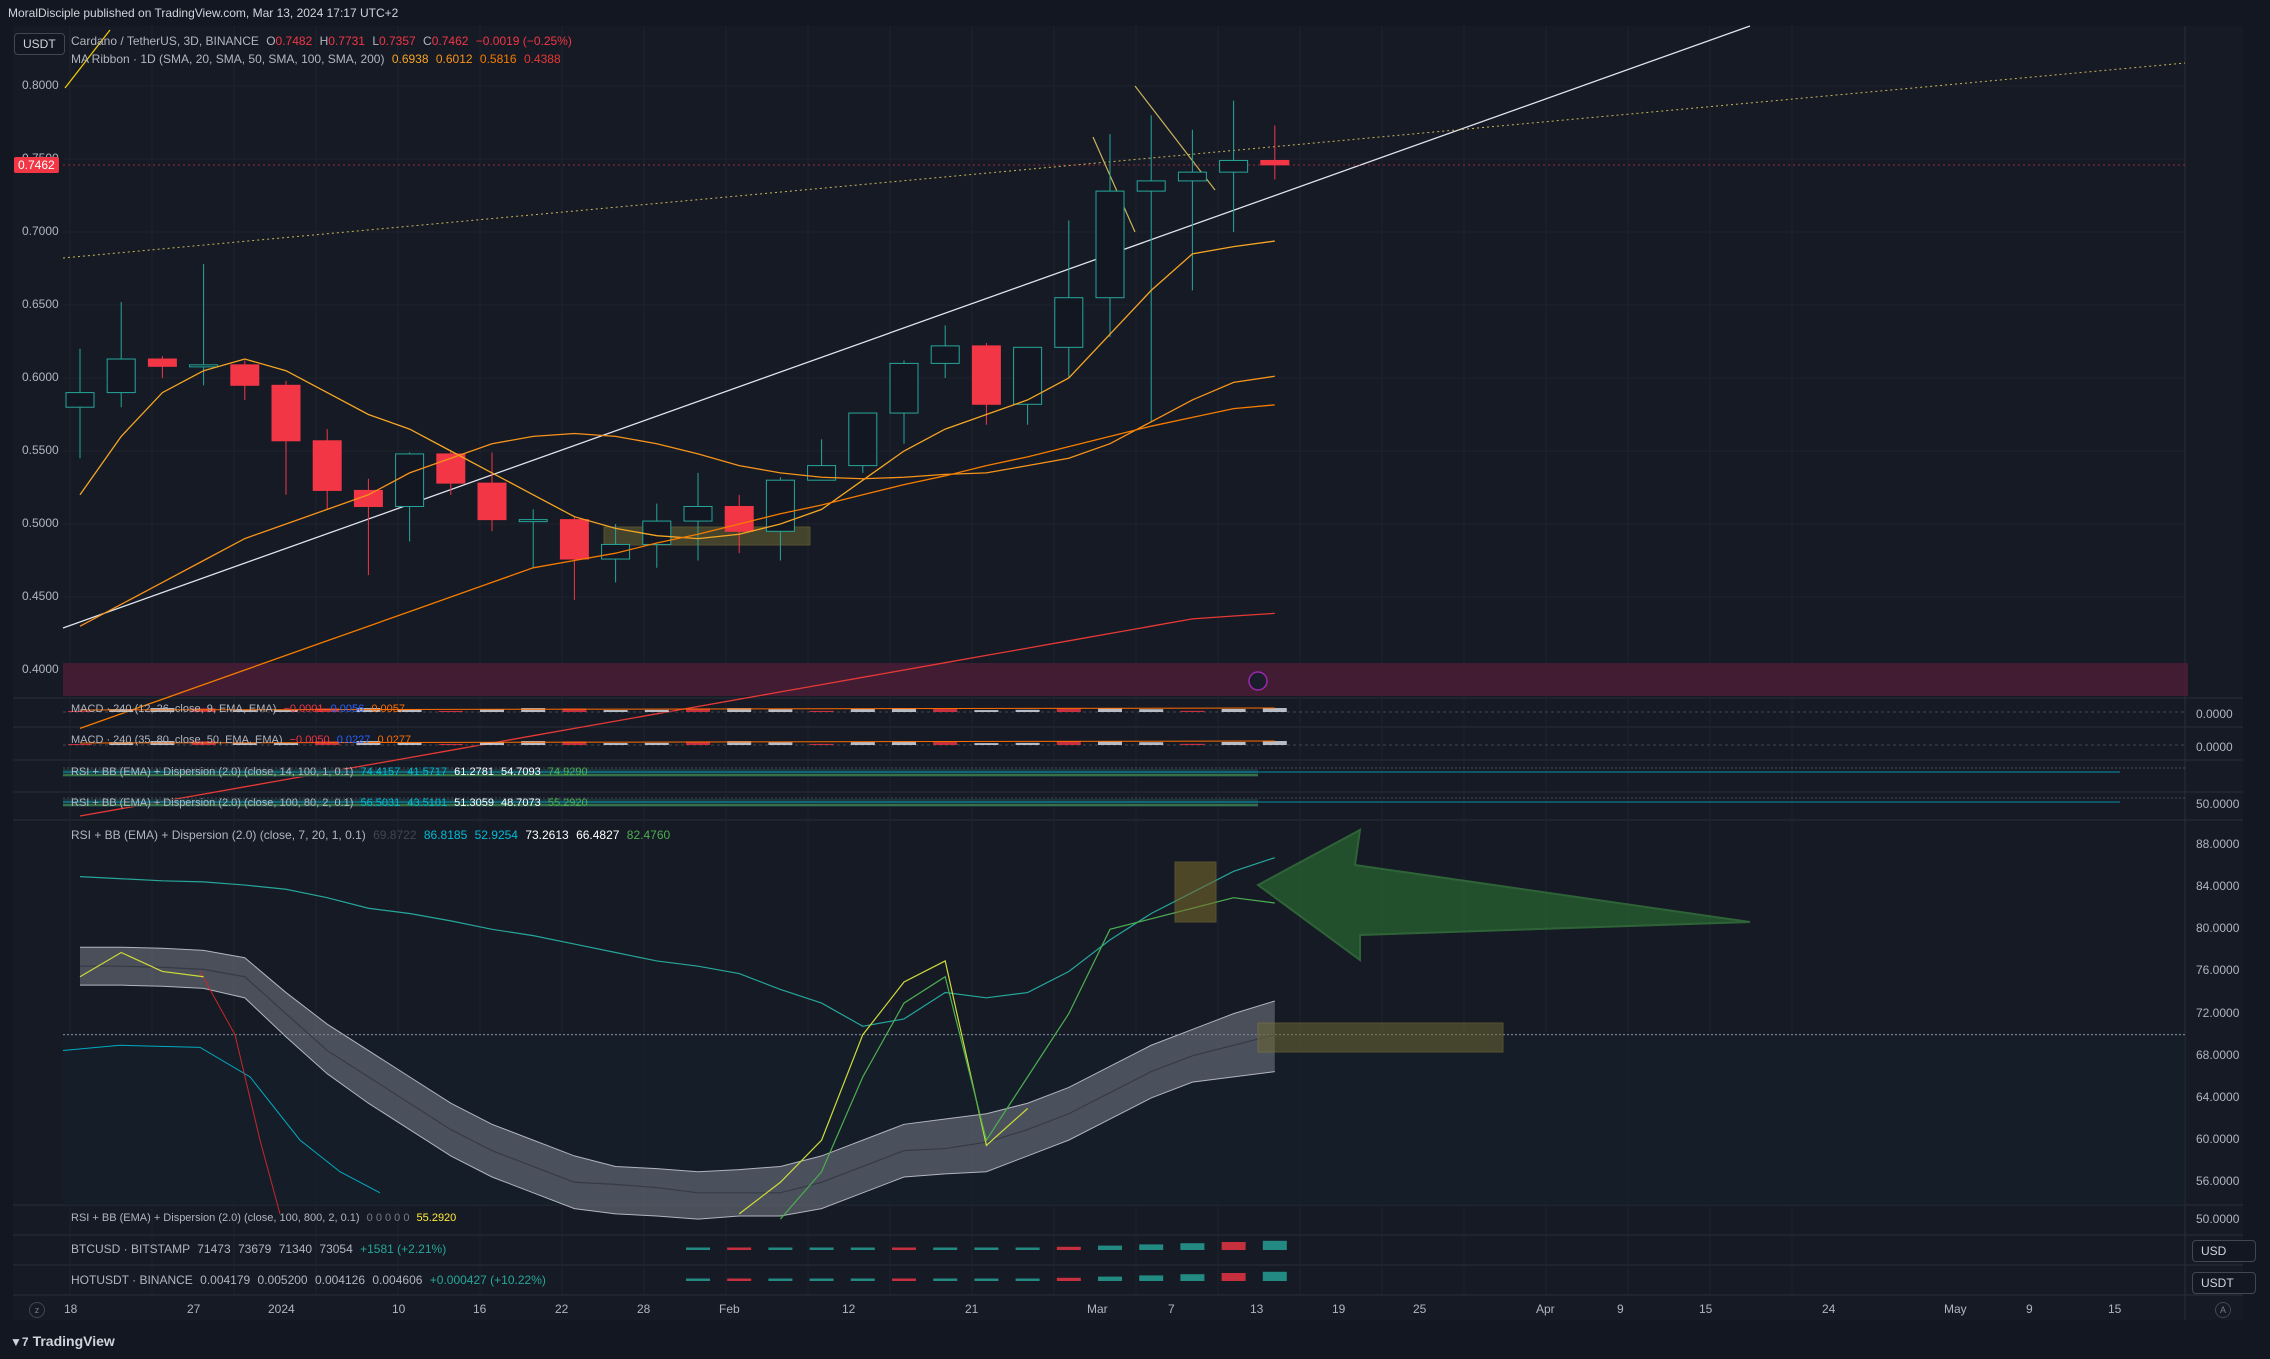 The height and width of the screenshot is (1359, 2270). Describe the element at coordinates (648, 835) in the screenshot. I see `rsi3-v5: 82.4760` at that location.